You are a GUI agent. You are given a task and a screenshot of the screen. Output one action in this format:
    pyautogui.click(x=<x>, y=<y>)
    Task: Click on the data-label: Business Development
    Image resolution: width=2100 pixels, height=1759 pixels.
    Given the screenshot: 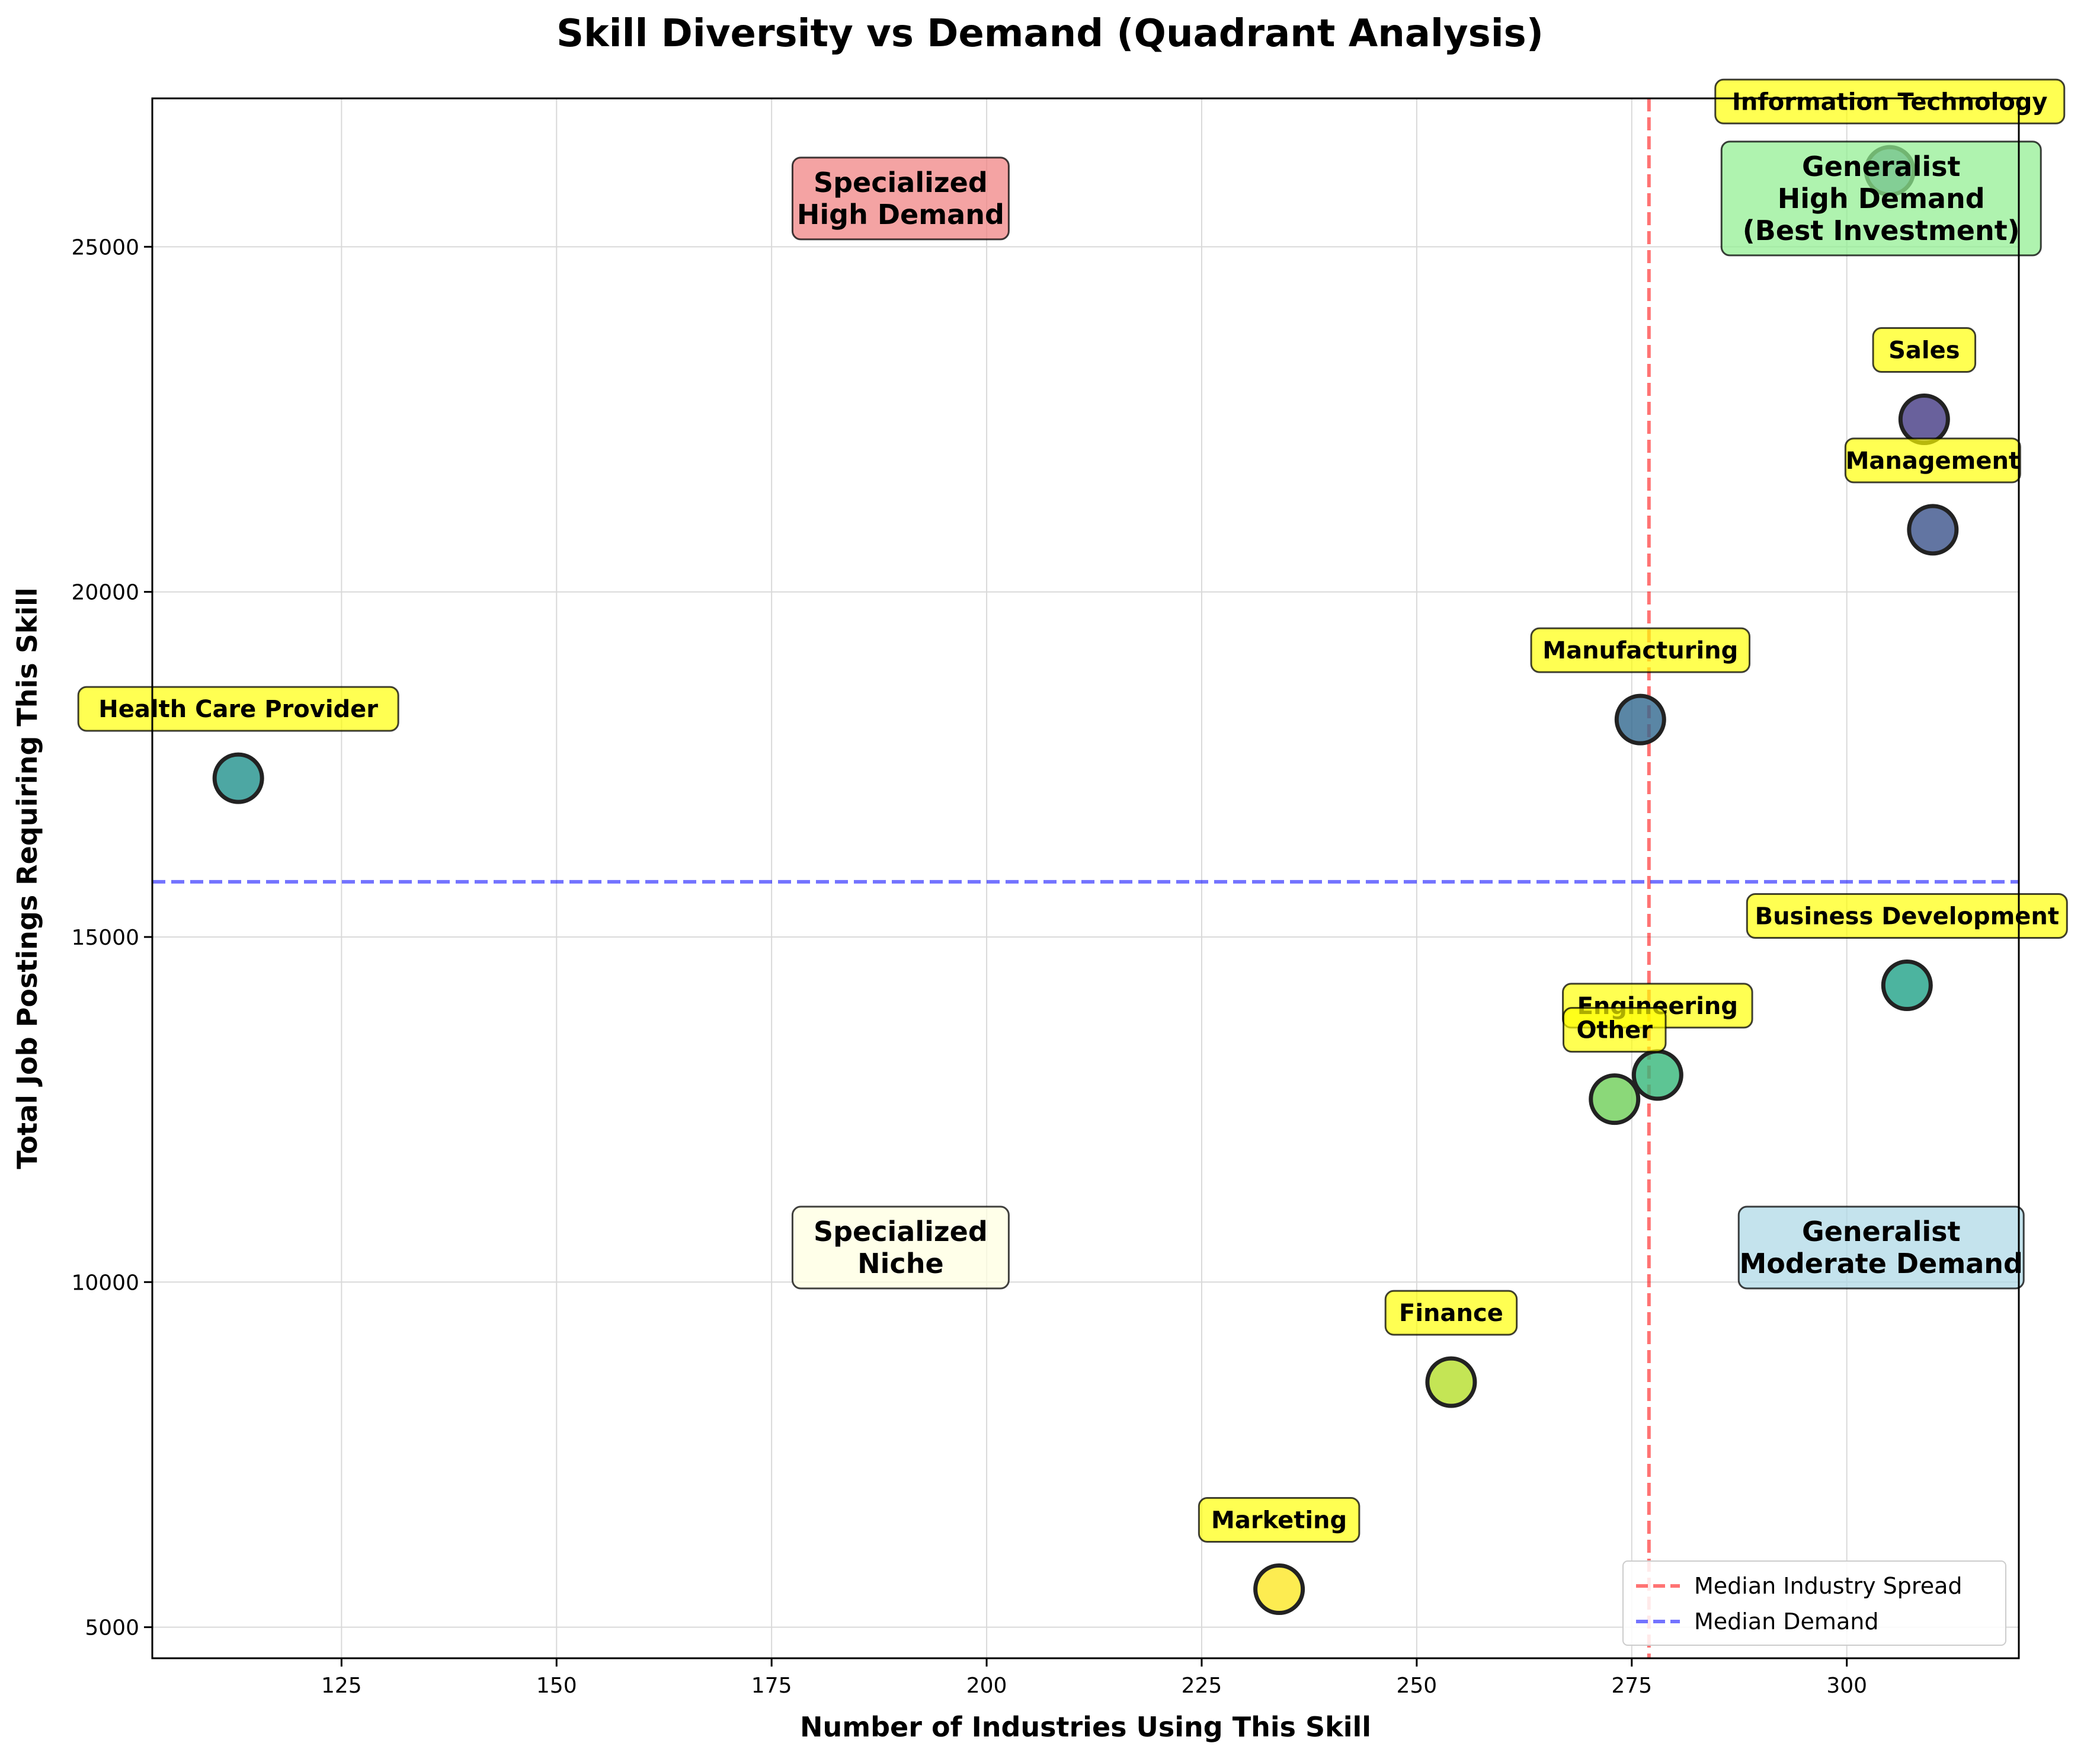 What is the action you would take?
    pyautogui.click(x=1907, y=916)
    